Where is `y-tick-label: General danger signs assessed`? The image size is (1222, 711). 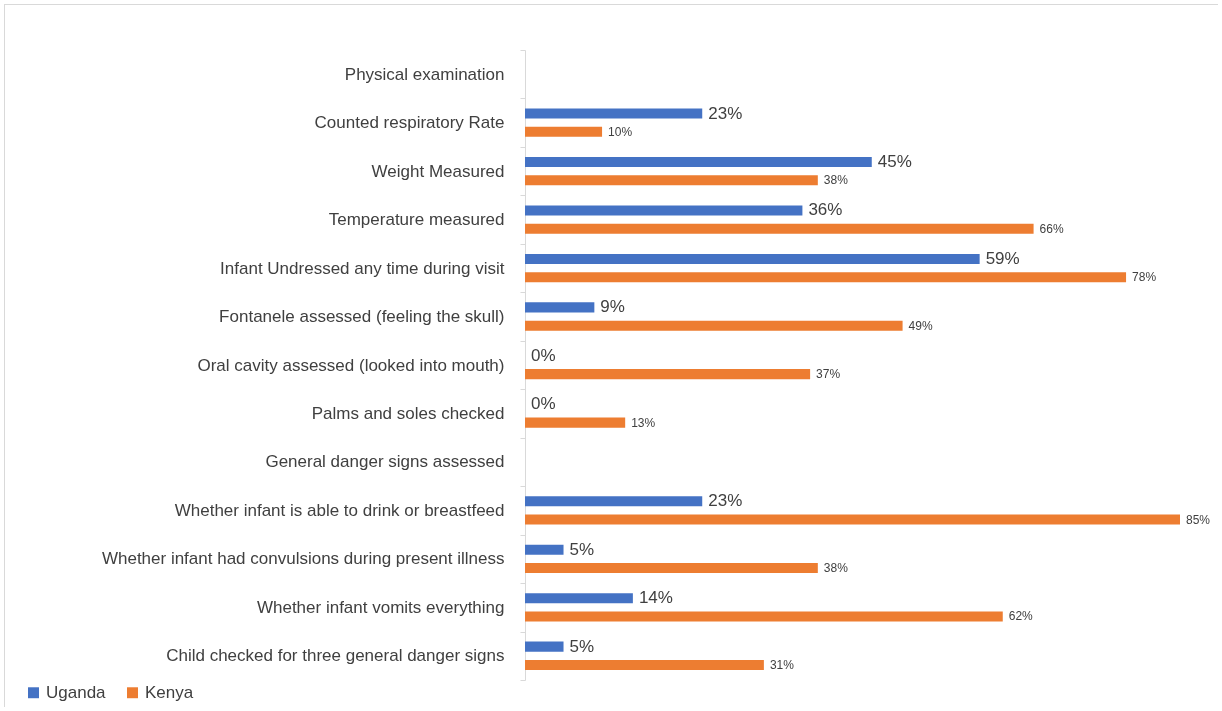 y-tick-label: General danger signs assessed is located at coordinates (385, 462).